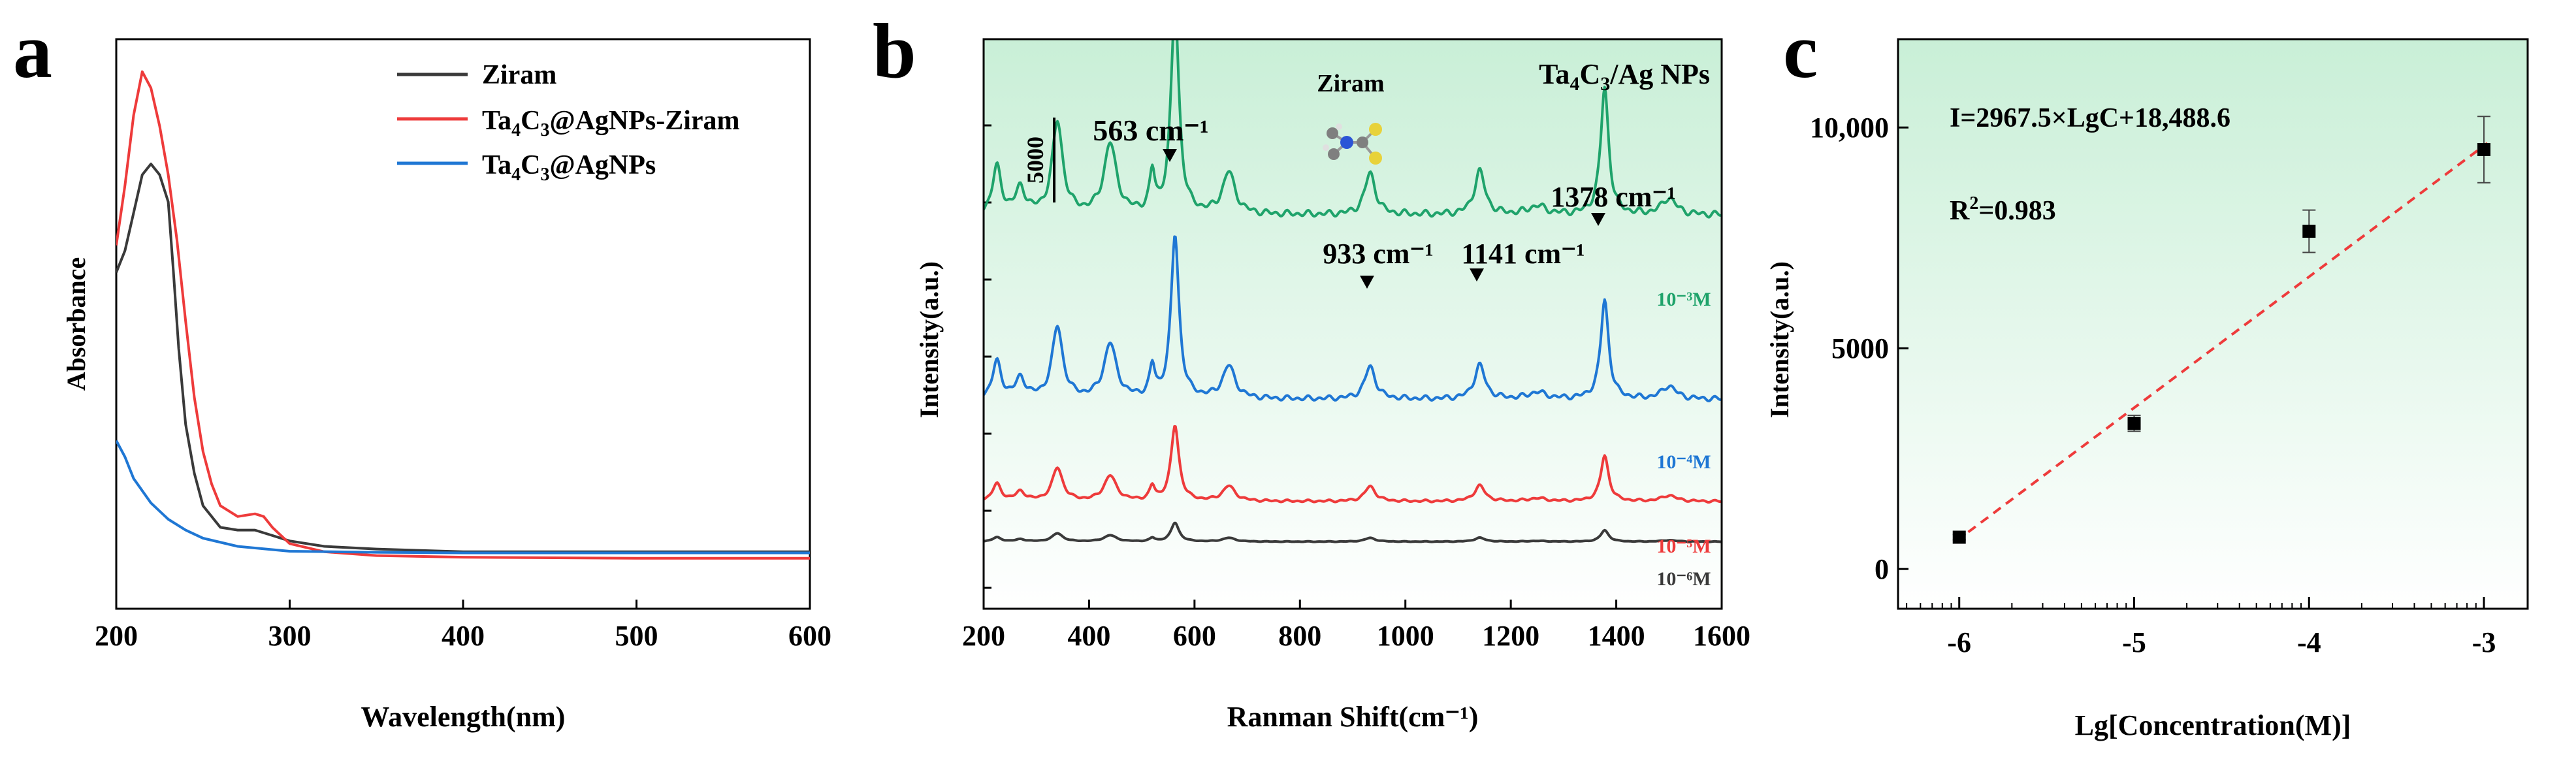 Image resolution: width=2576 pixels, height=757 pixels. I want to click on x-tick-label: -6, so click(1959, 642).